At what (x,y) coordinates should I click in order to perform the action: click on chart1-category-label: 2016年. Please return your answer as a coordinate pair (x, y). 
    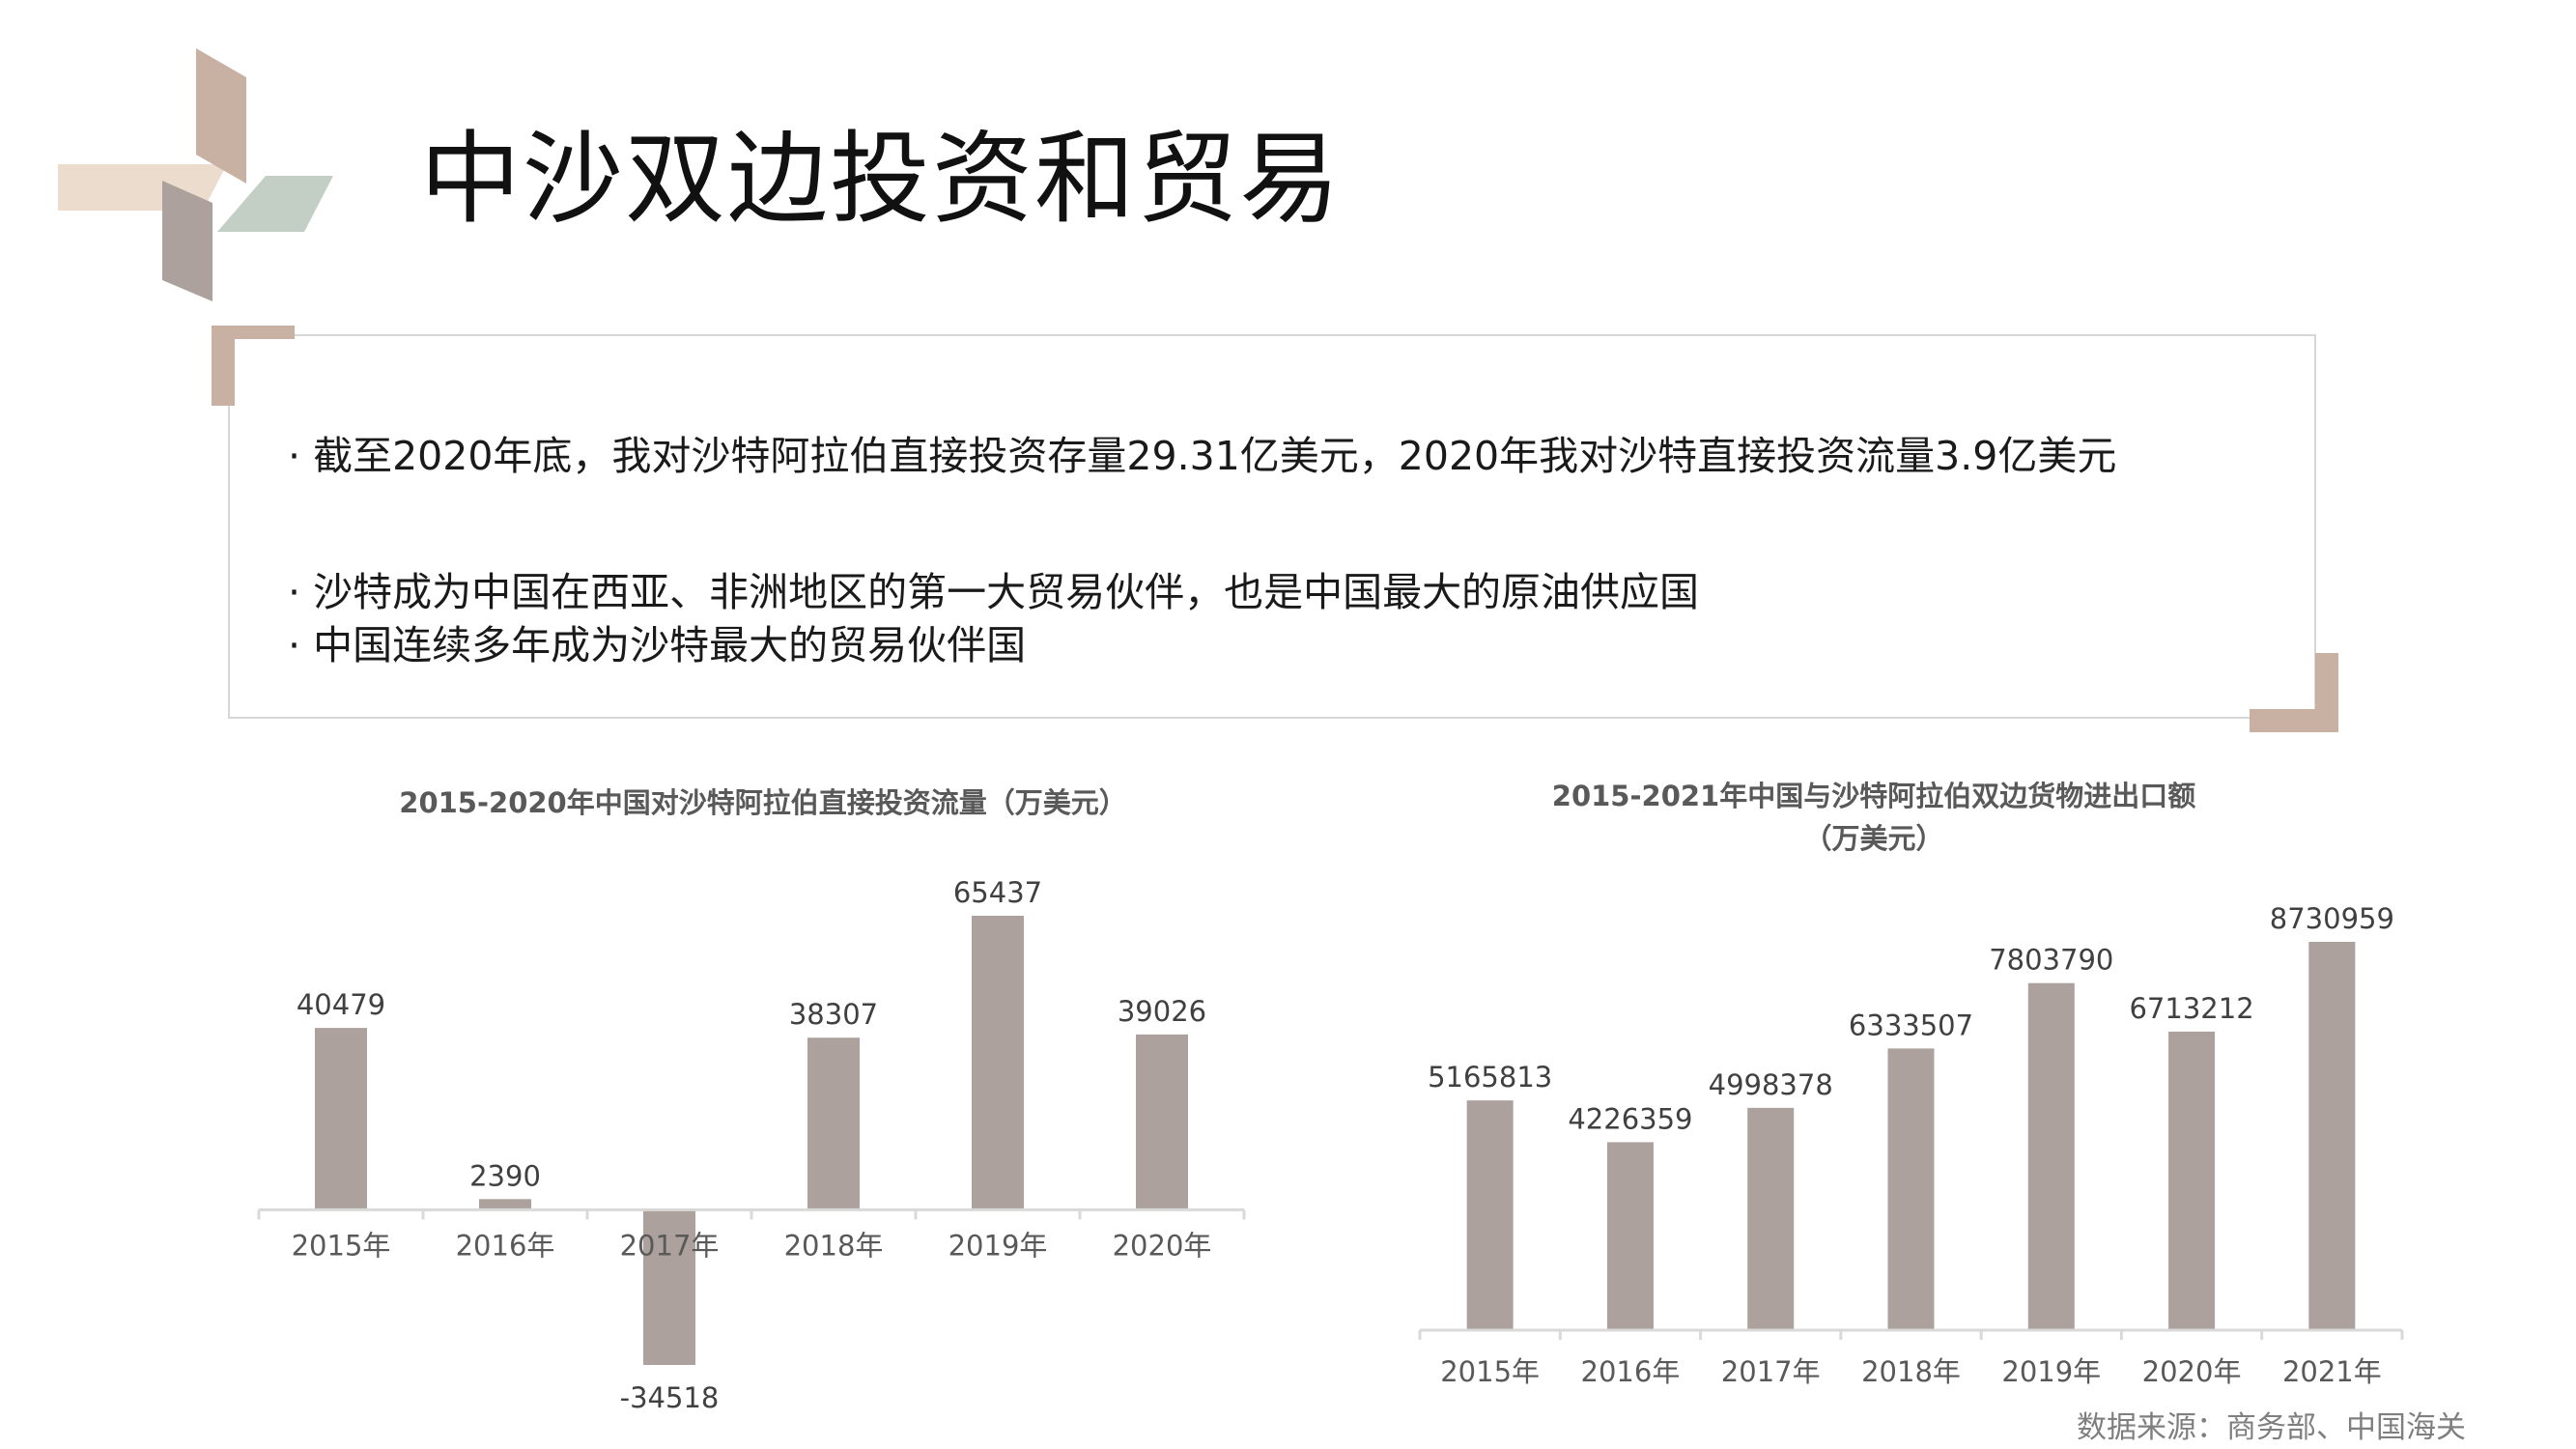
    Looking at the image, I should click on (505, 1245).